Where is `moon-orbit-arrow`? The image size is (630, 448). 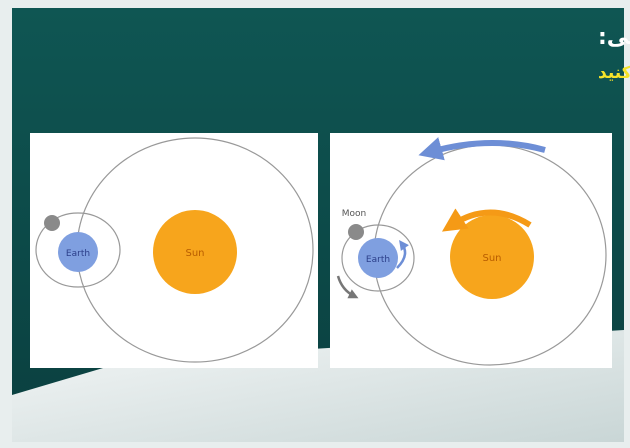 moon-orbit-arrow is located at coordinates (347, 287).